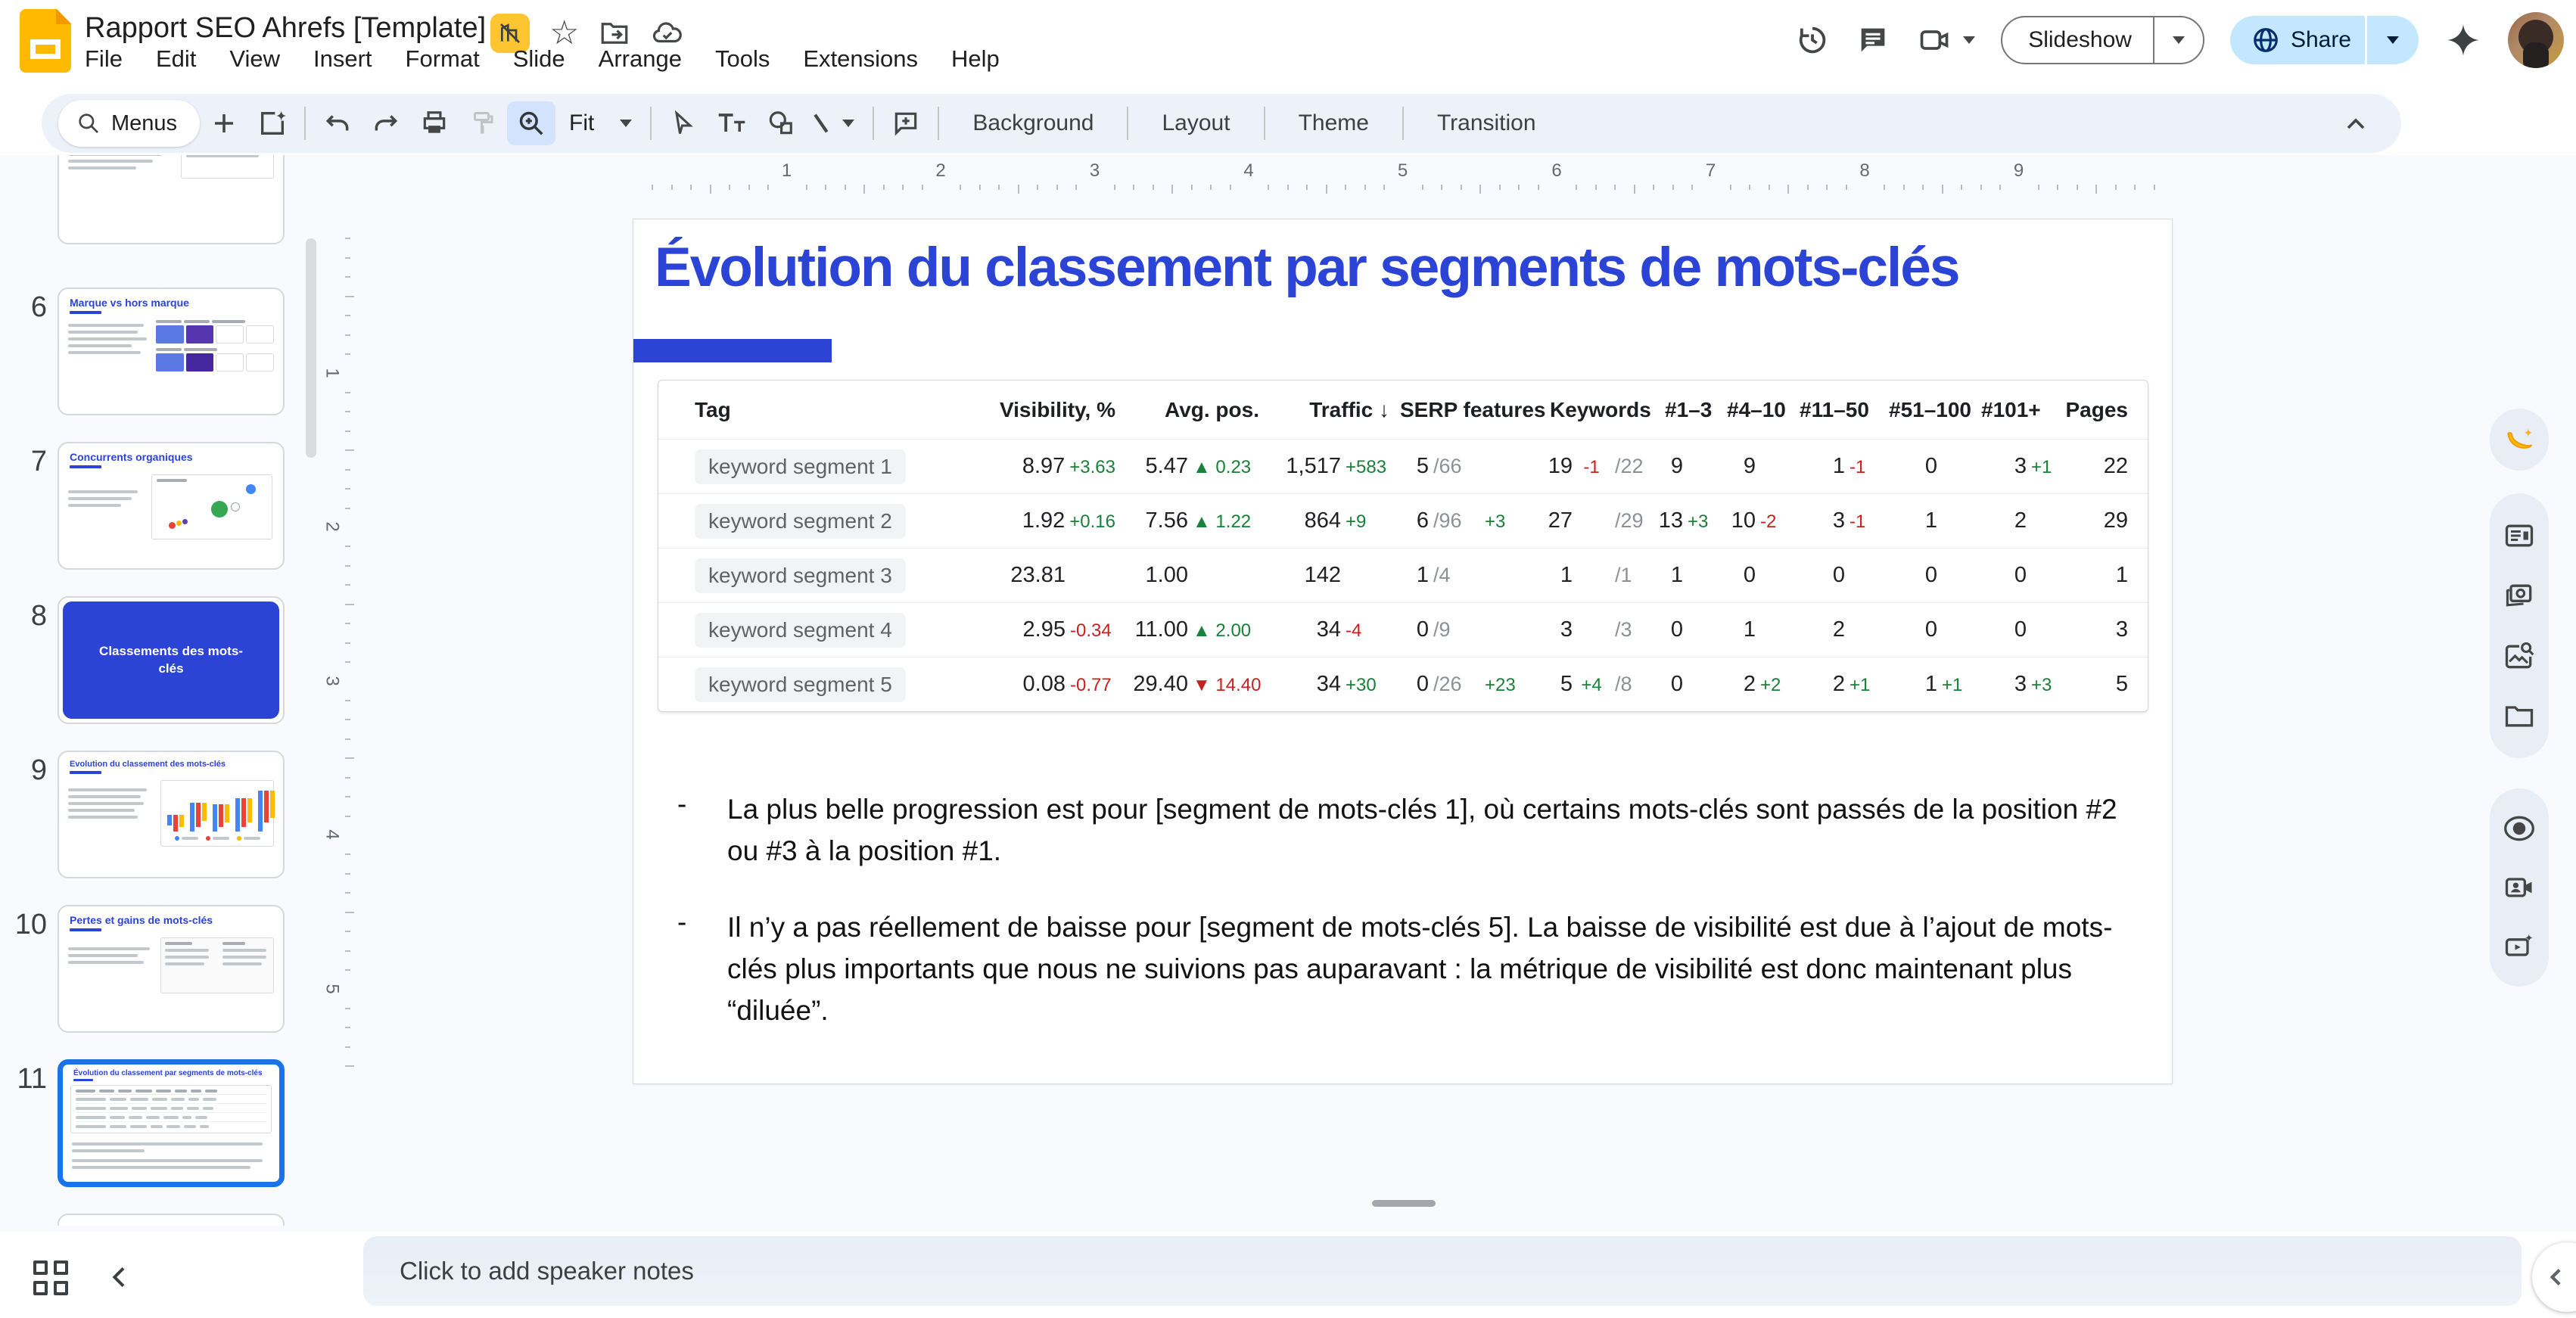 The width and height of the screenshot is (2576, 1318). I want to click on table-cell: 22, so click(2115, 466).